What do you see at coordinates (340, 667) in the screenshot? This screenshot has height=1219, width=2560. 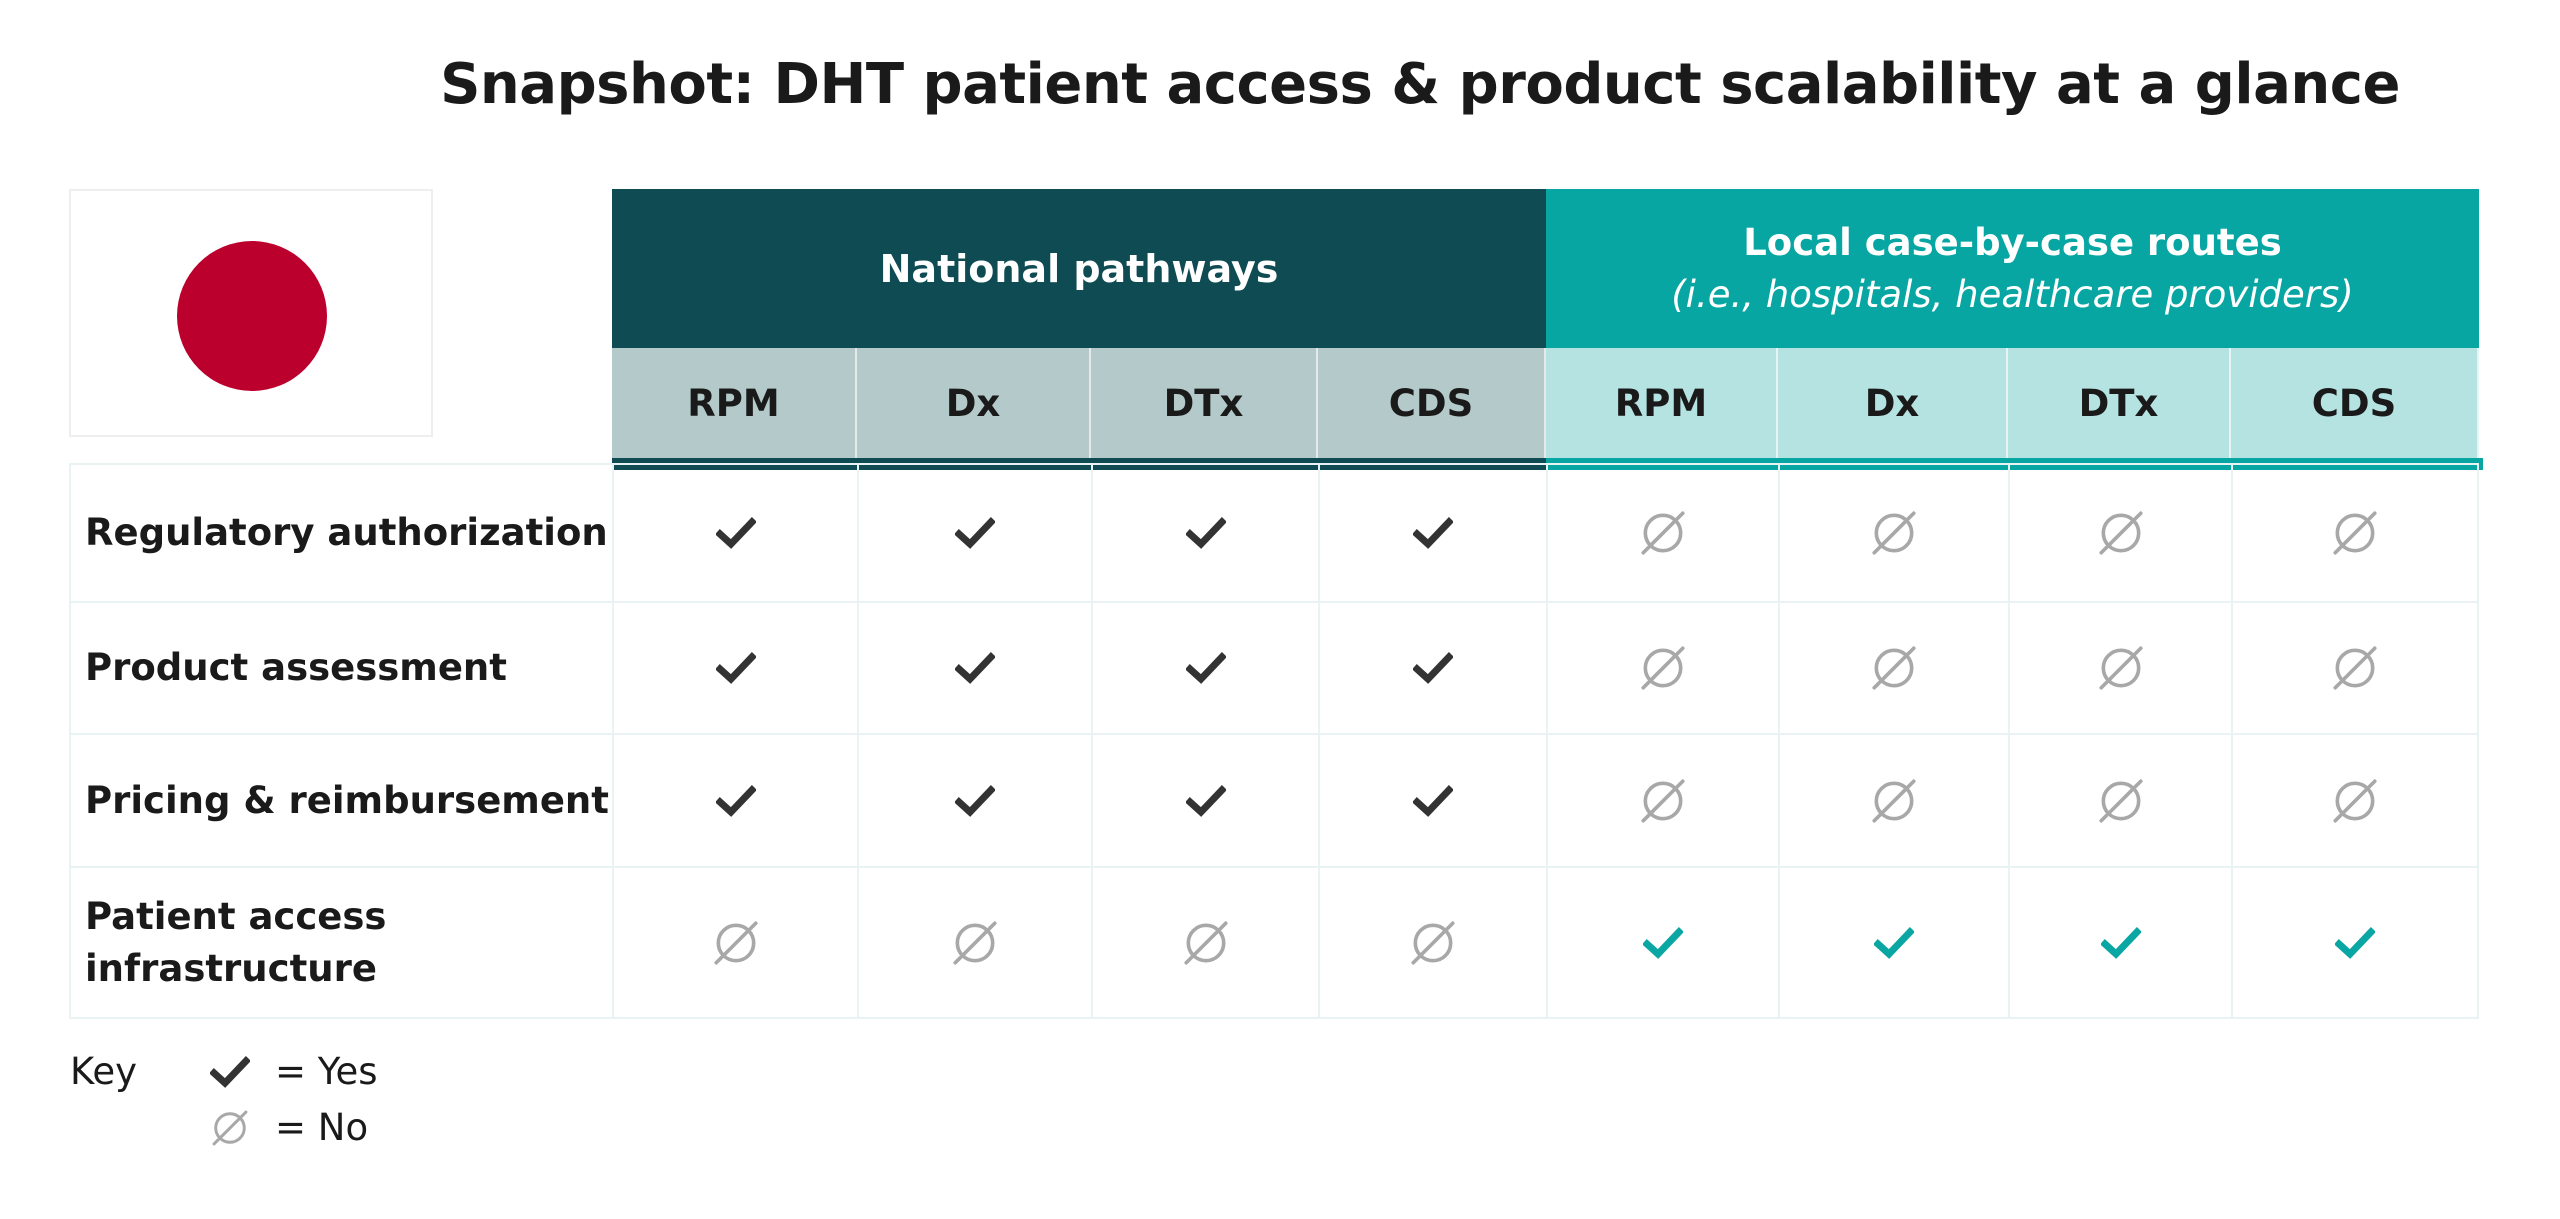 I see `row-label: Product assessment` at bounding box center [340, 667].